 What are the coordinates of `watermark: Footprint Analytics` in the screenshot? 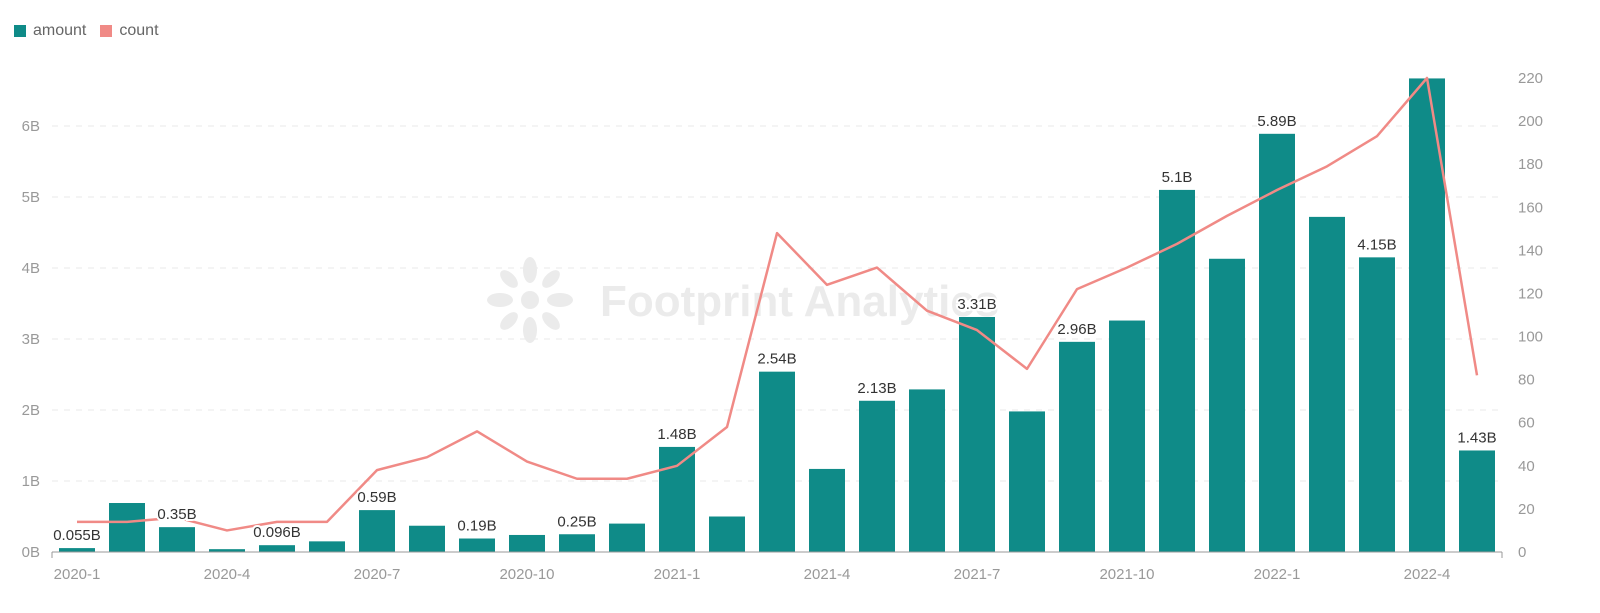 It's located at (743, 300).